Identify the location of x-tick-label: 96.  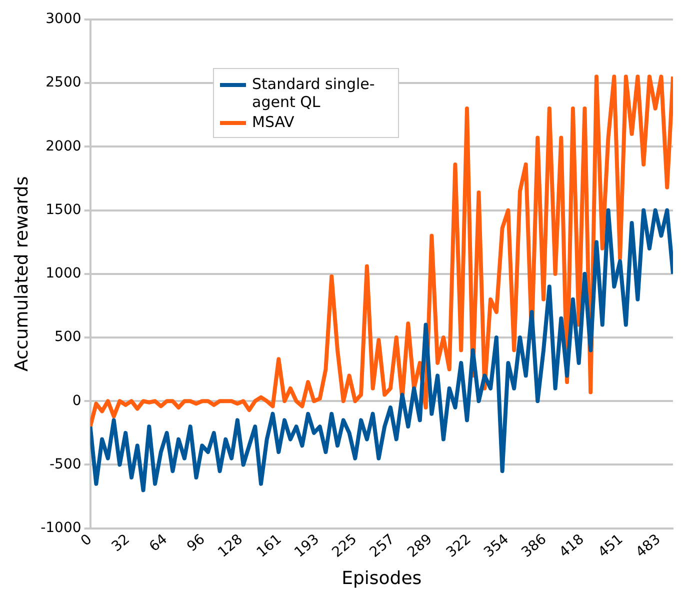
(196, 543).